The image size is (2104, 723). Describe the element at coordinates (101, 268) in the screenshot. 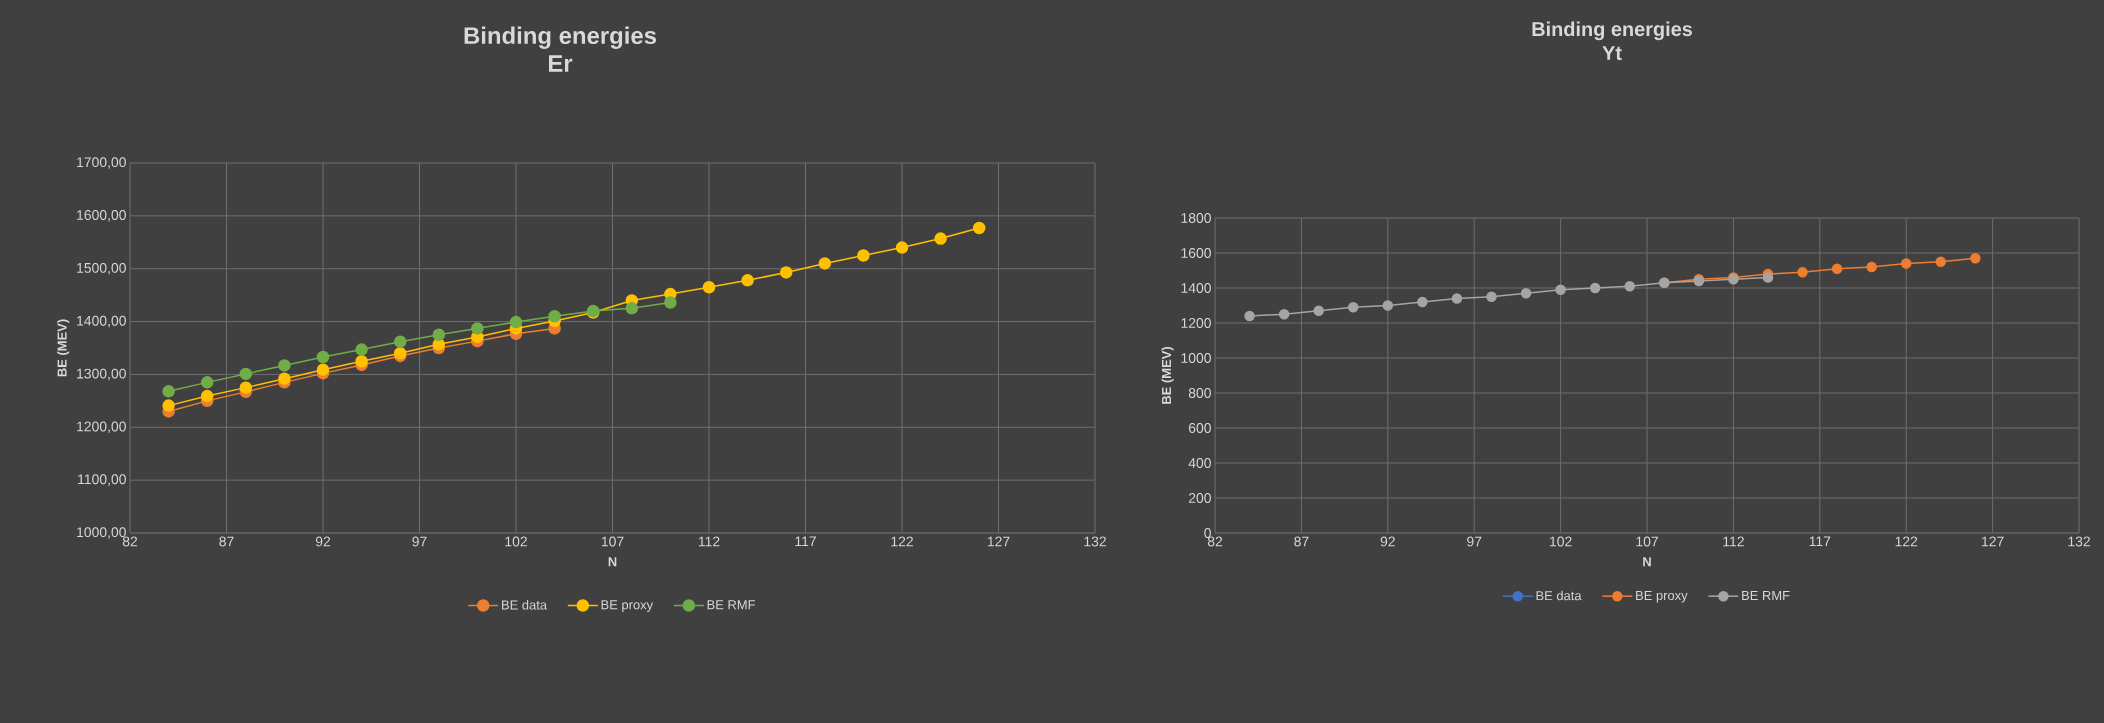

I see `y-tick-label: 1500,00` at that location.